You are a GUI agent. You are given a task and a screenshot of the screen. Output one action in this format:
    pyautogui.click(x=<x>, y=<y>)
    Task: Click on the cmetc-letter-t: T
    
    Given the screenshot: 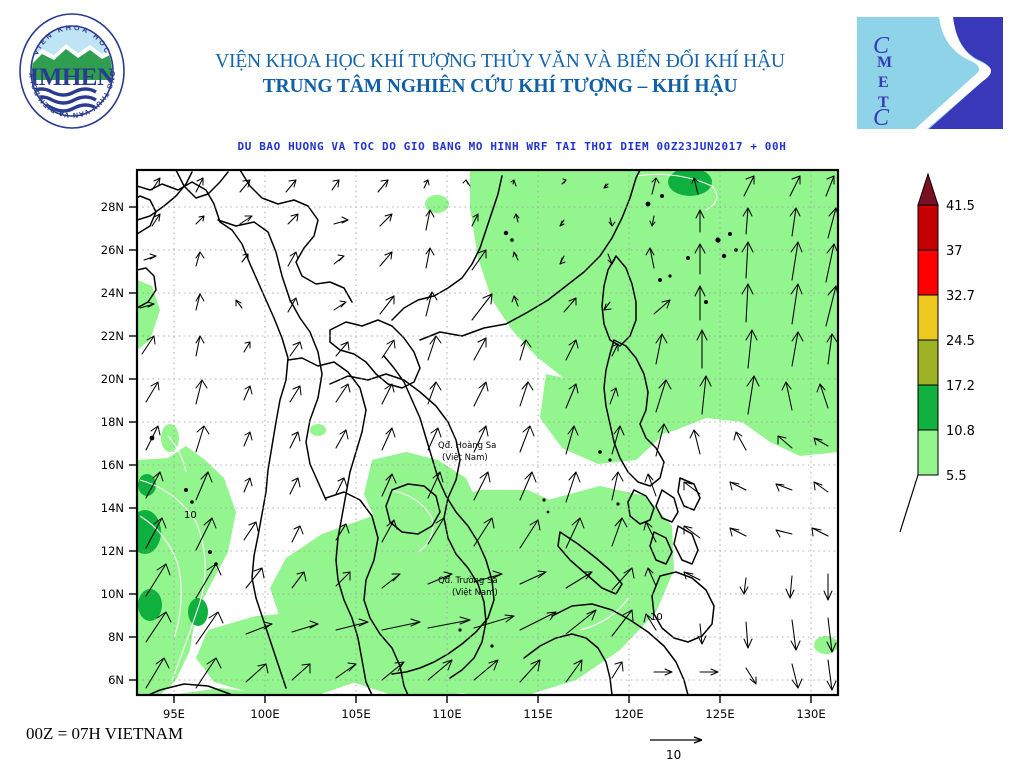 What is the action you would take?
    pyautogui.click(x=883, y=102)
    